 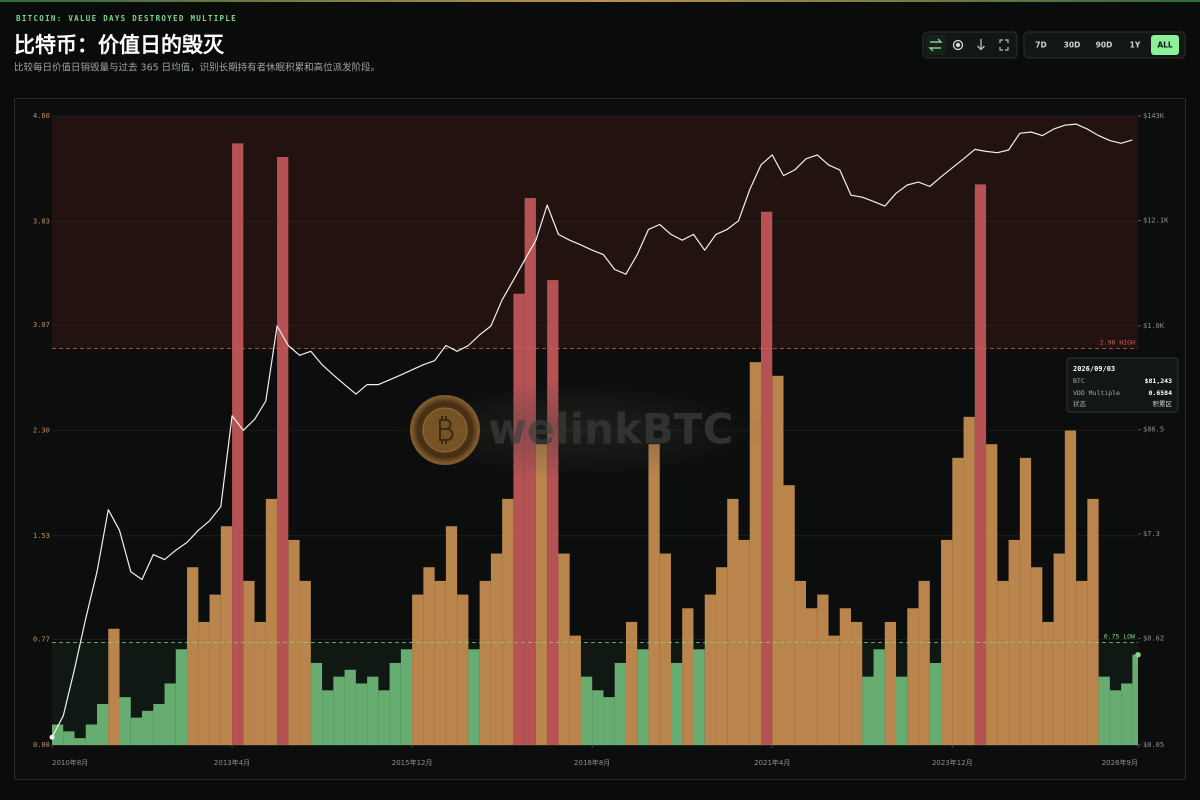 I want to click on y-tick-label: 2.30, so click(x=41, y=431).